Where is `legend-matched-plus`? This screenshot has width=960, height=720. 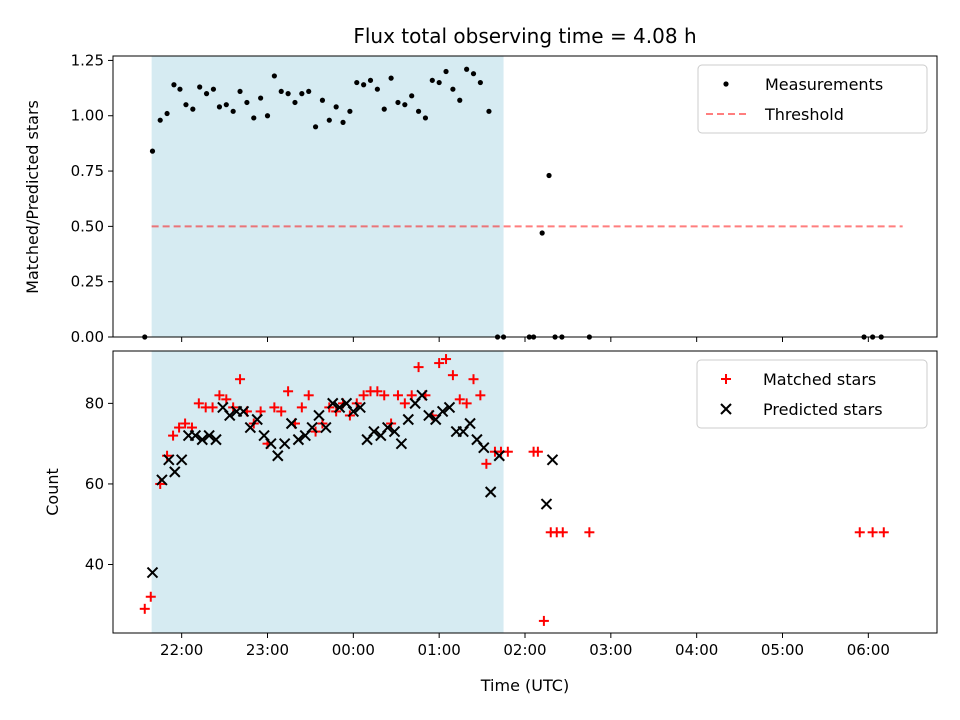 legend-matched-plus is located at coordinates (726, 379).